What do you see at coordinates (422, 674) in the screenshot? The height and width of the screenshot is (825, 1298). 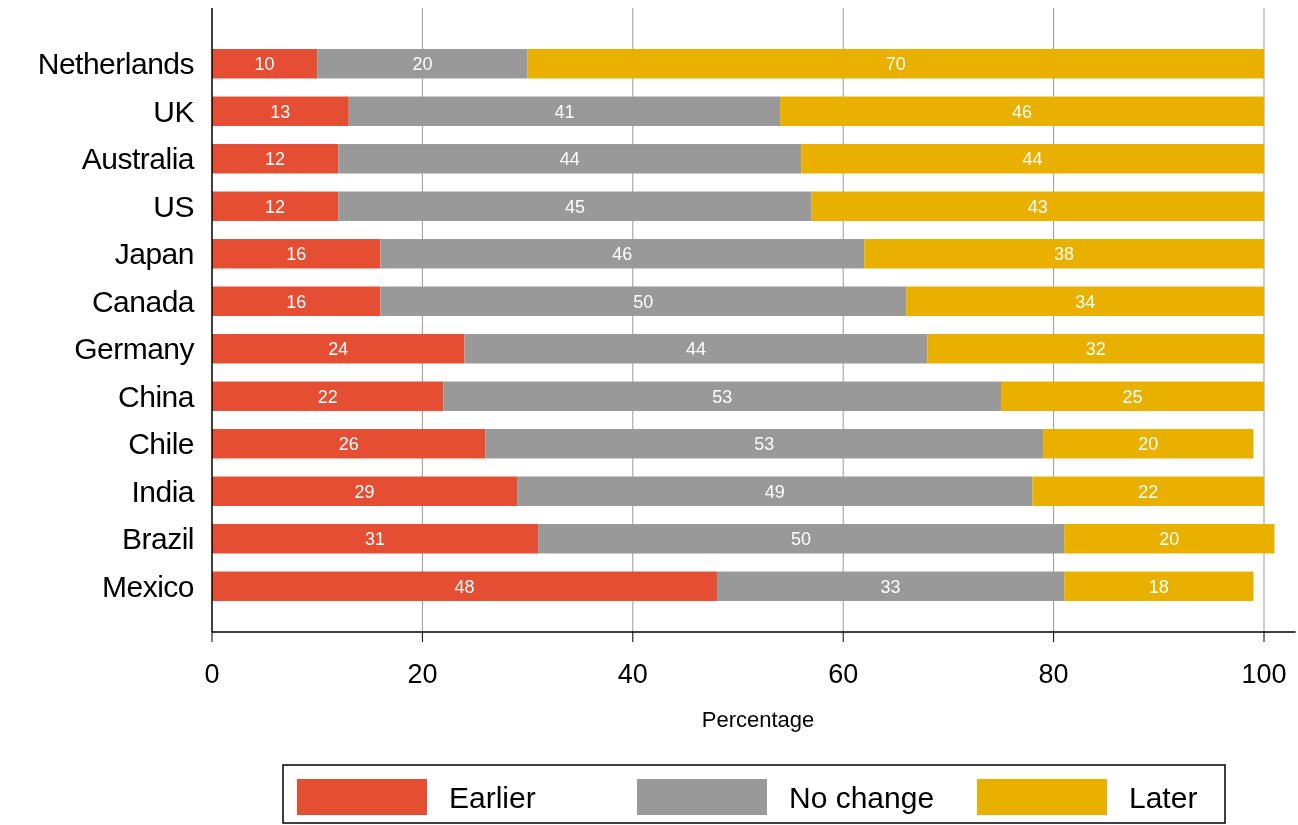 I see `x-tick-label: 20` at bounding box center [422, 674].